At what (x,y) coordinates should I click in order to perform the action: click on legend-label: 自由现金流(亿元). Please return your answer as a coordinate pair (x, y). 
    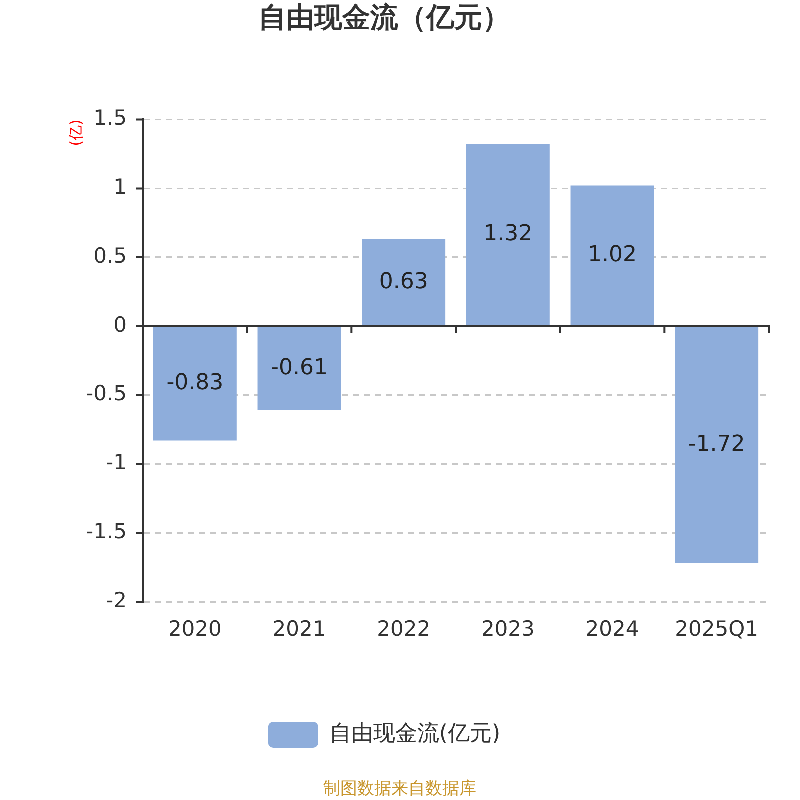
    Looking at the image, I should click on (415, 734).